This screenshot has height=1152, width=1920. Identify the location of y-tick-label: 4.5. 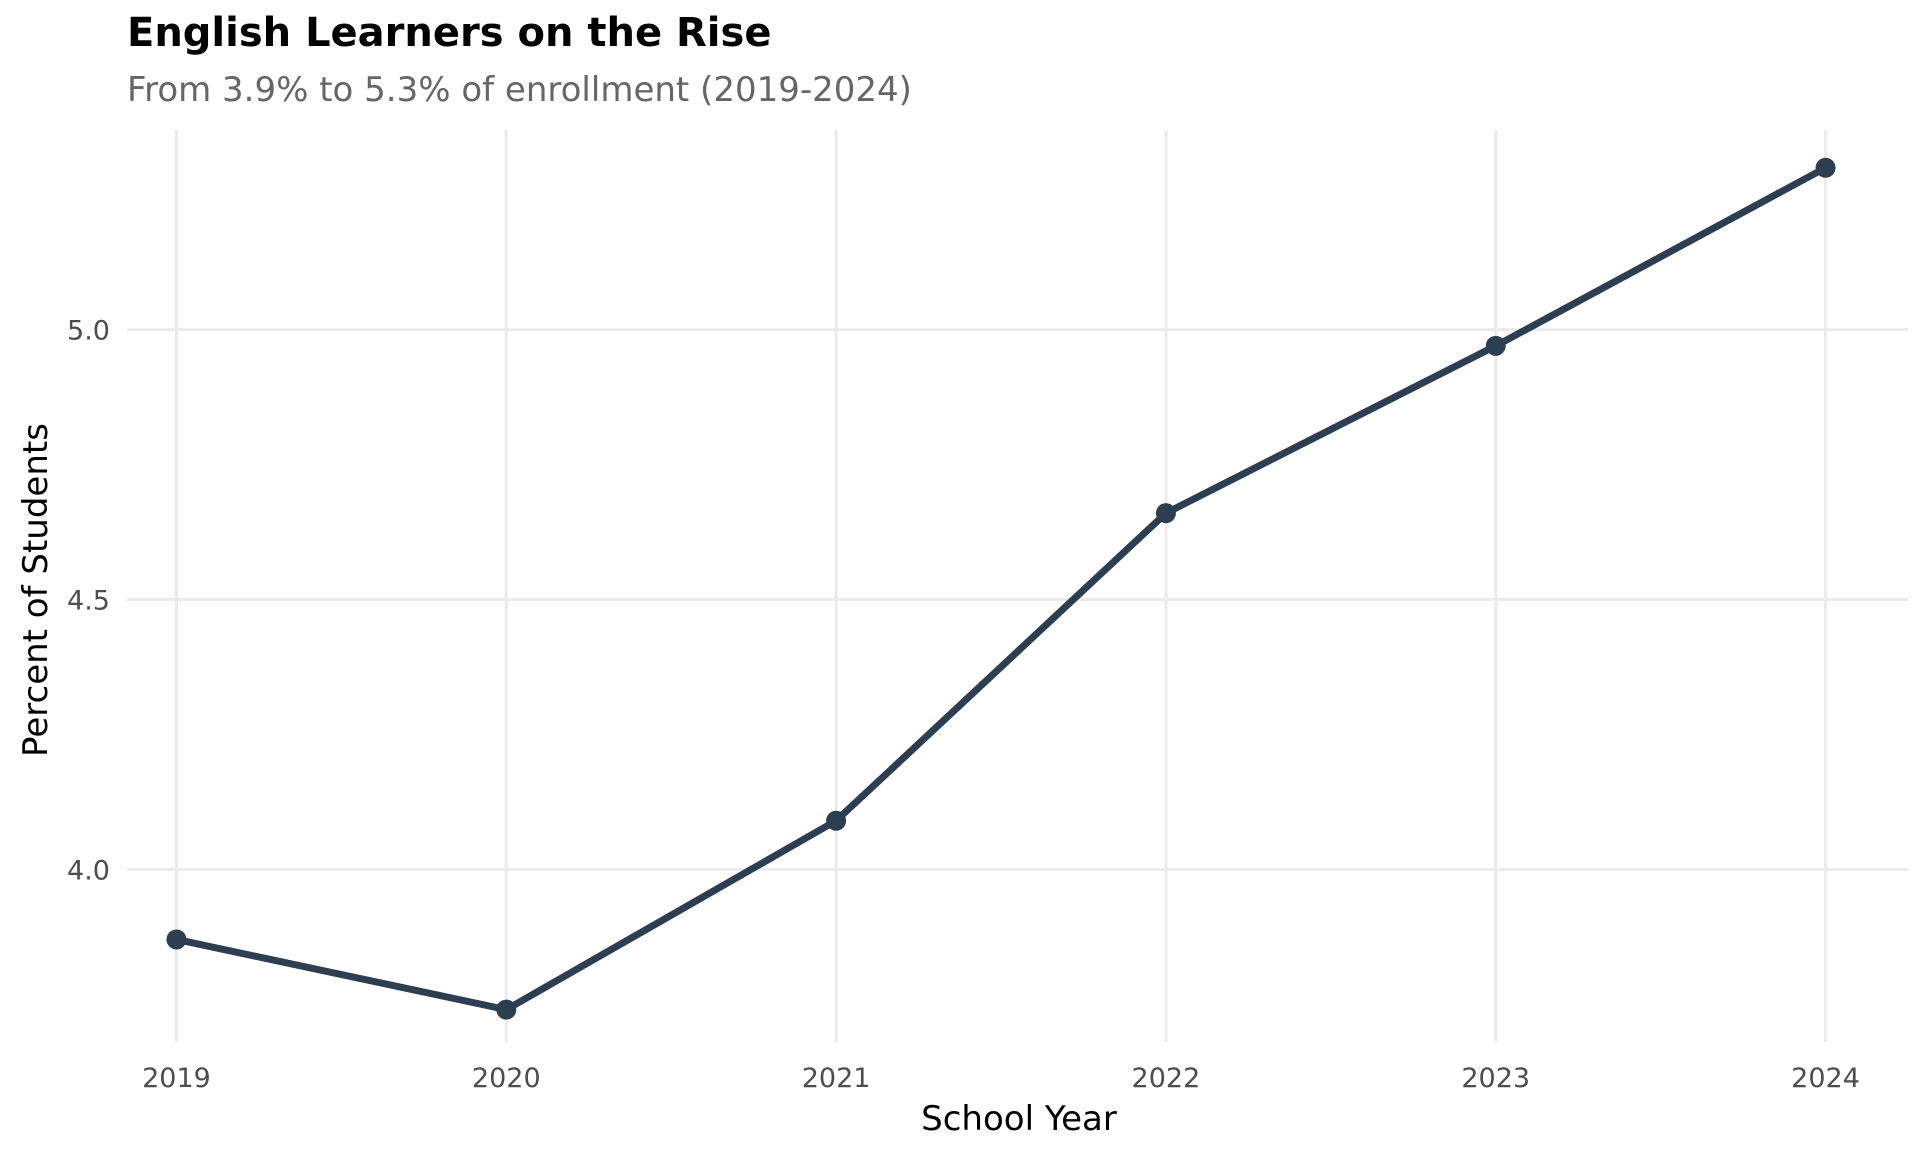
(88, 600).